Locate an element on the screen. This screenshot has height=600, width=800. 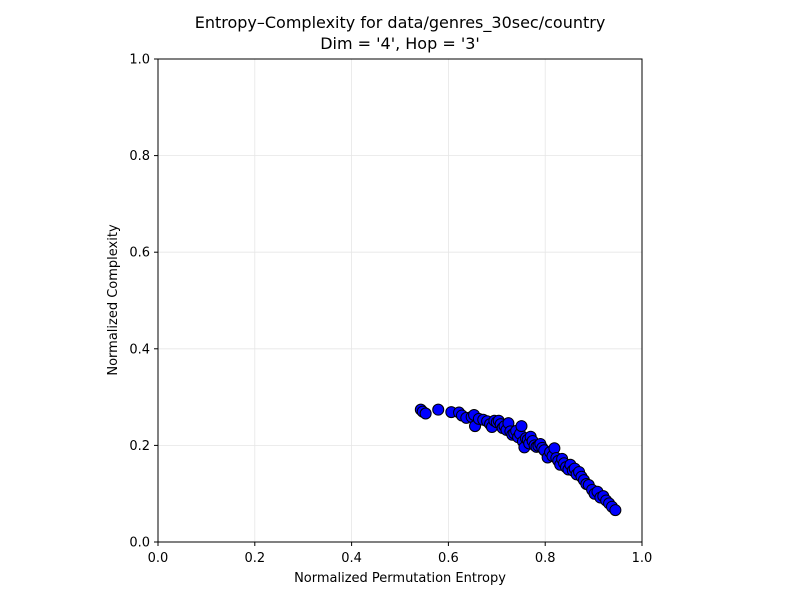
y-tick-label: 0.4 is located at coordinates (139, 349).